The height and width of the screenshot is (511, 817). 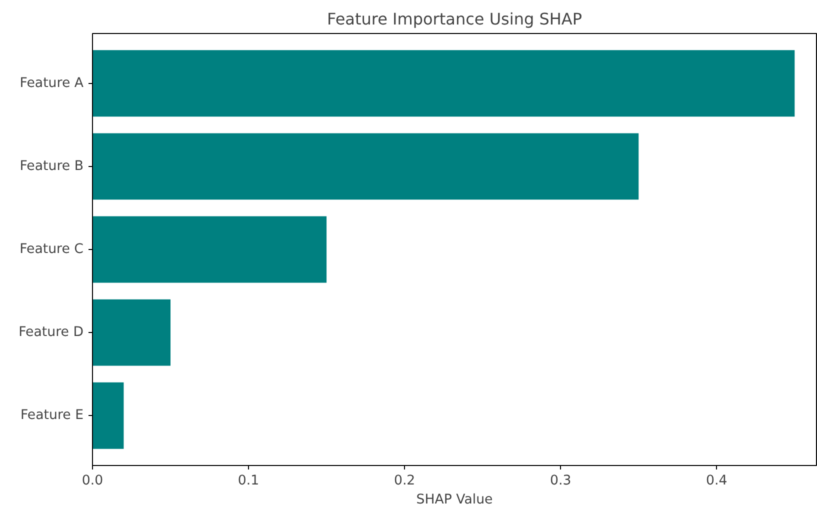 What do you see at coordinates (717, 481) in the screenshot?
I see `x-tick-label: 0.4` at bounding box center [717, 481].